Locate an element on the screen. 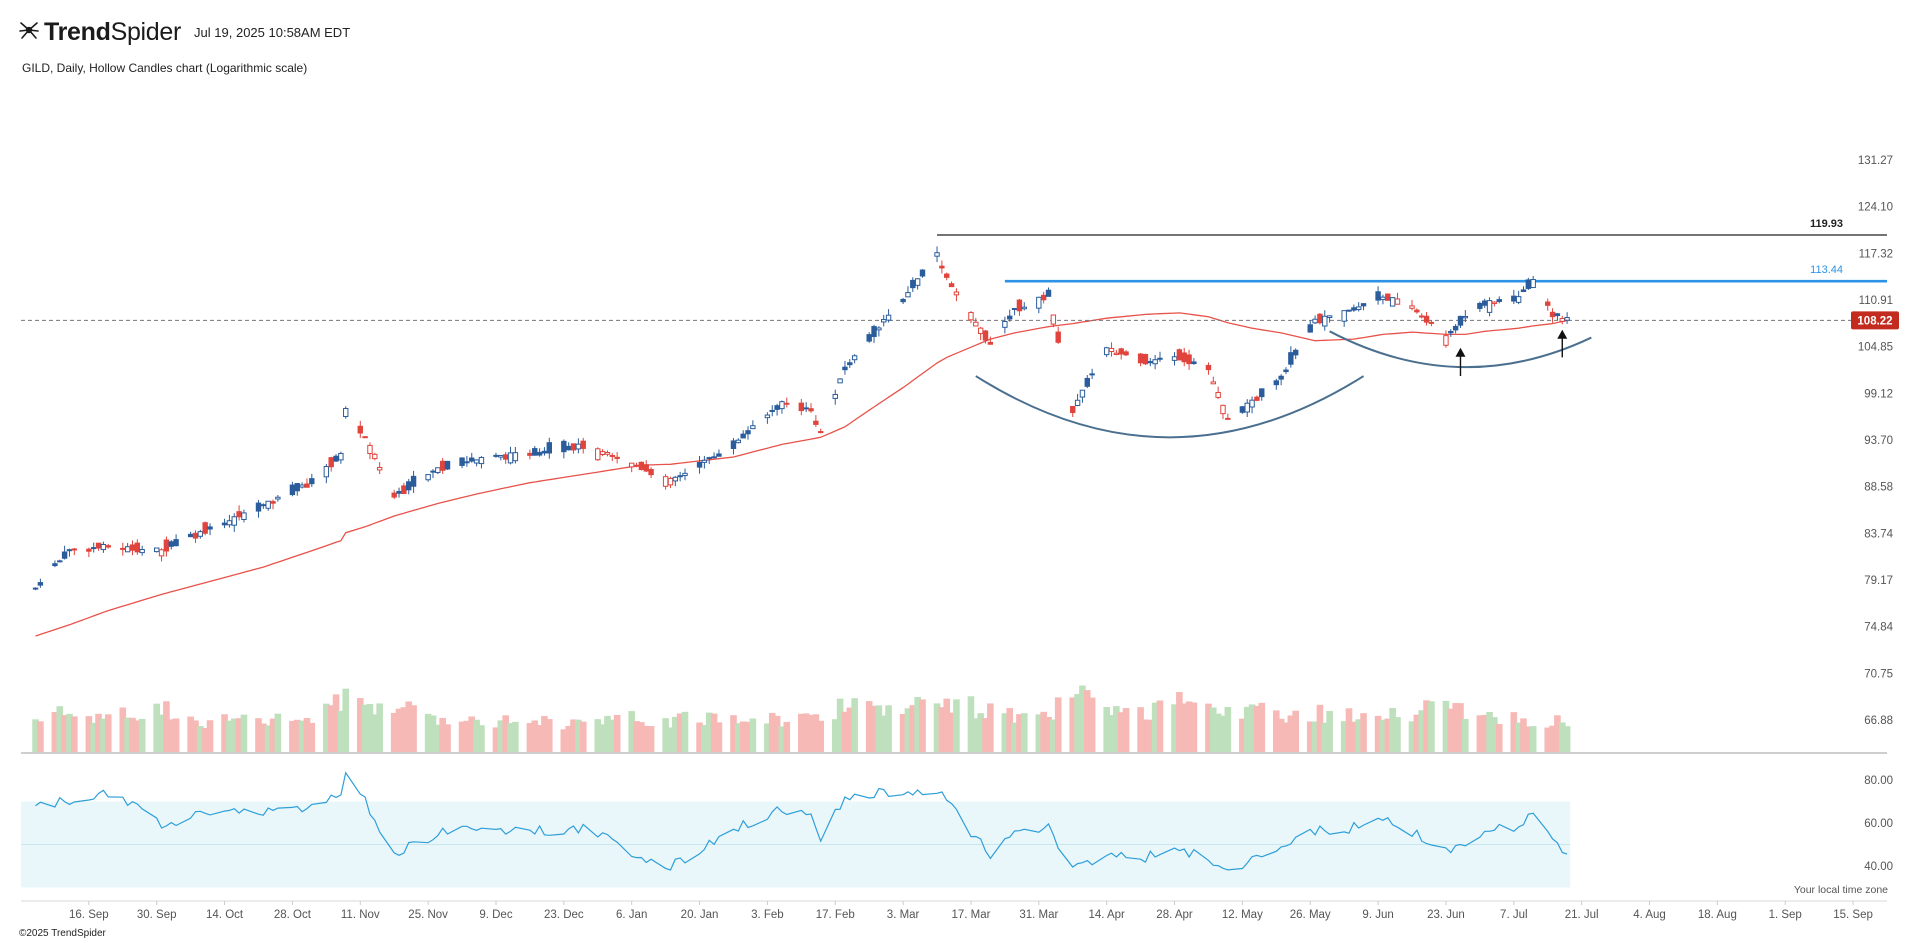  time-axis-label: 30. Sep is located at coordinates (157, 915).